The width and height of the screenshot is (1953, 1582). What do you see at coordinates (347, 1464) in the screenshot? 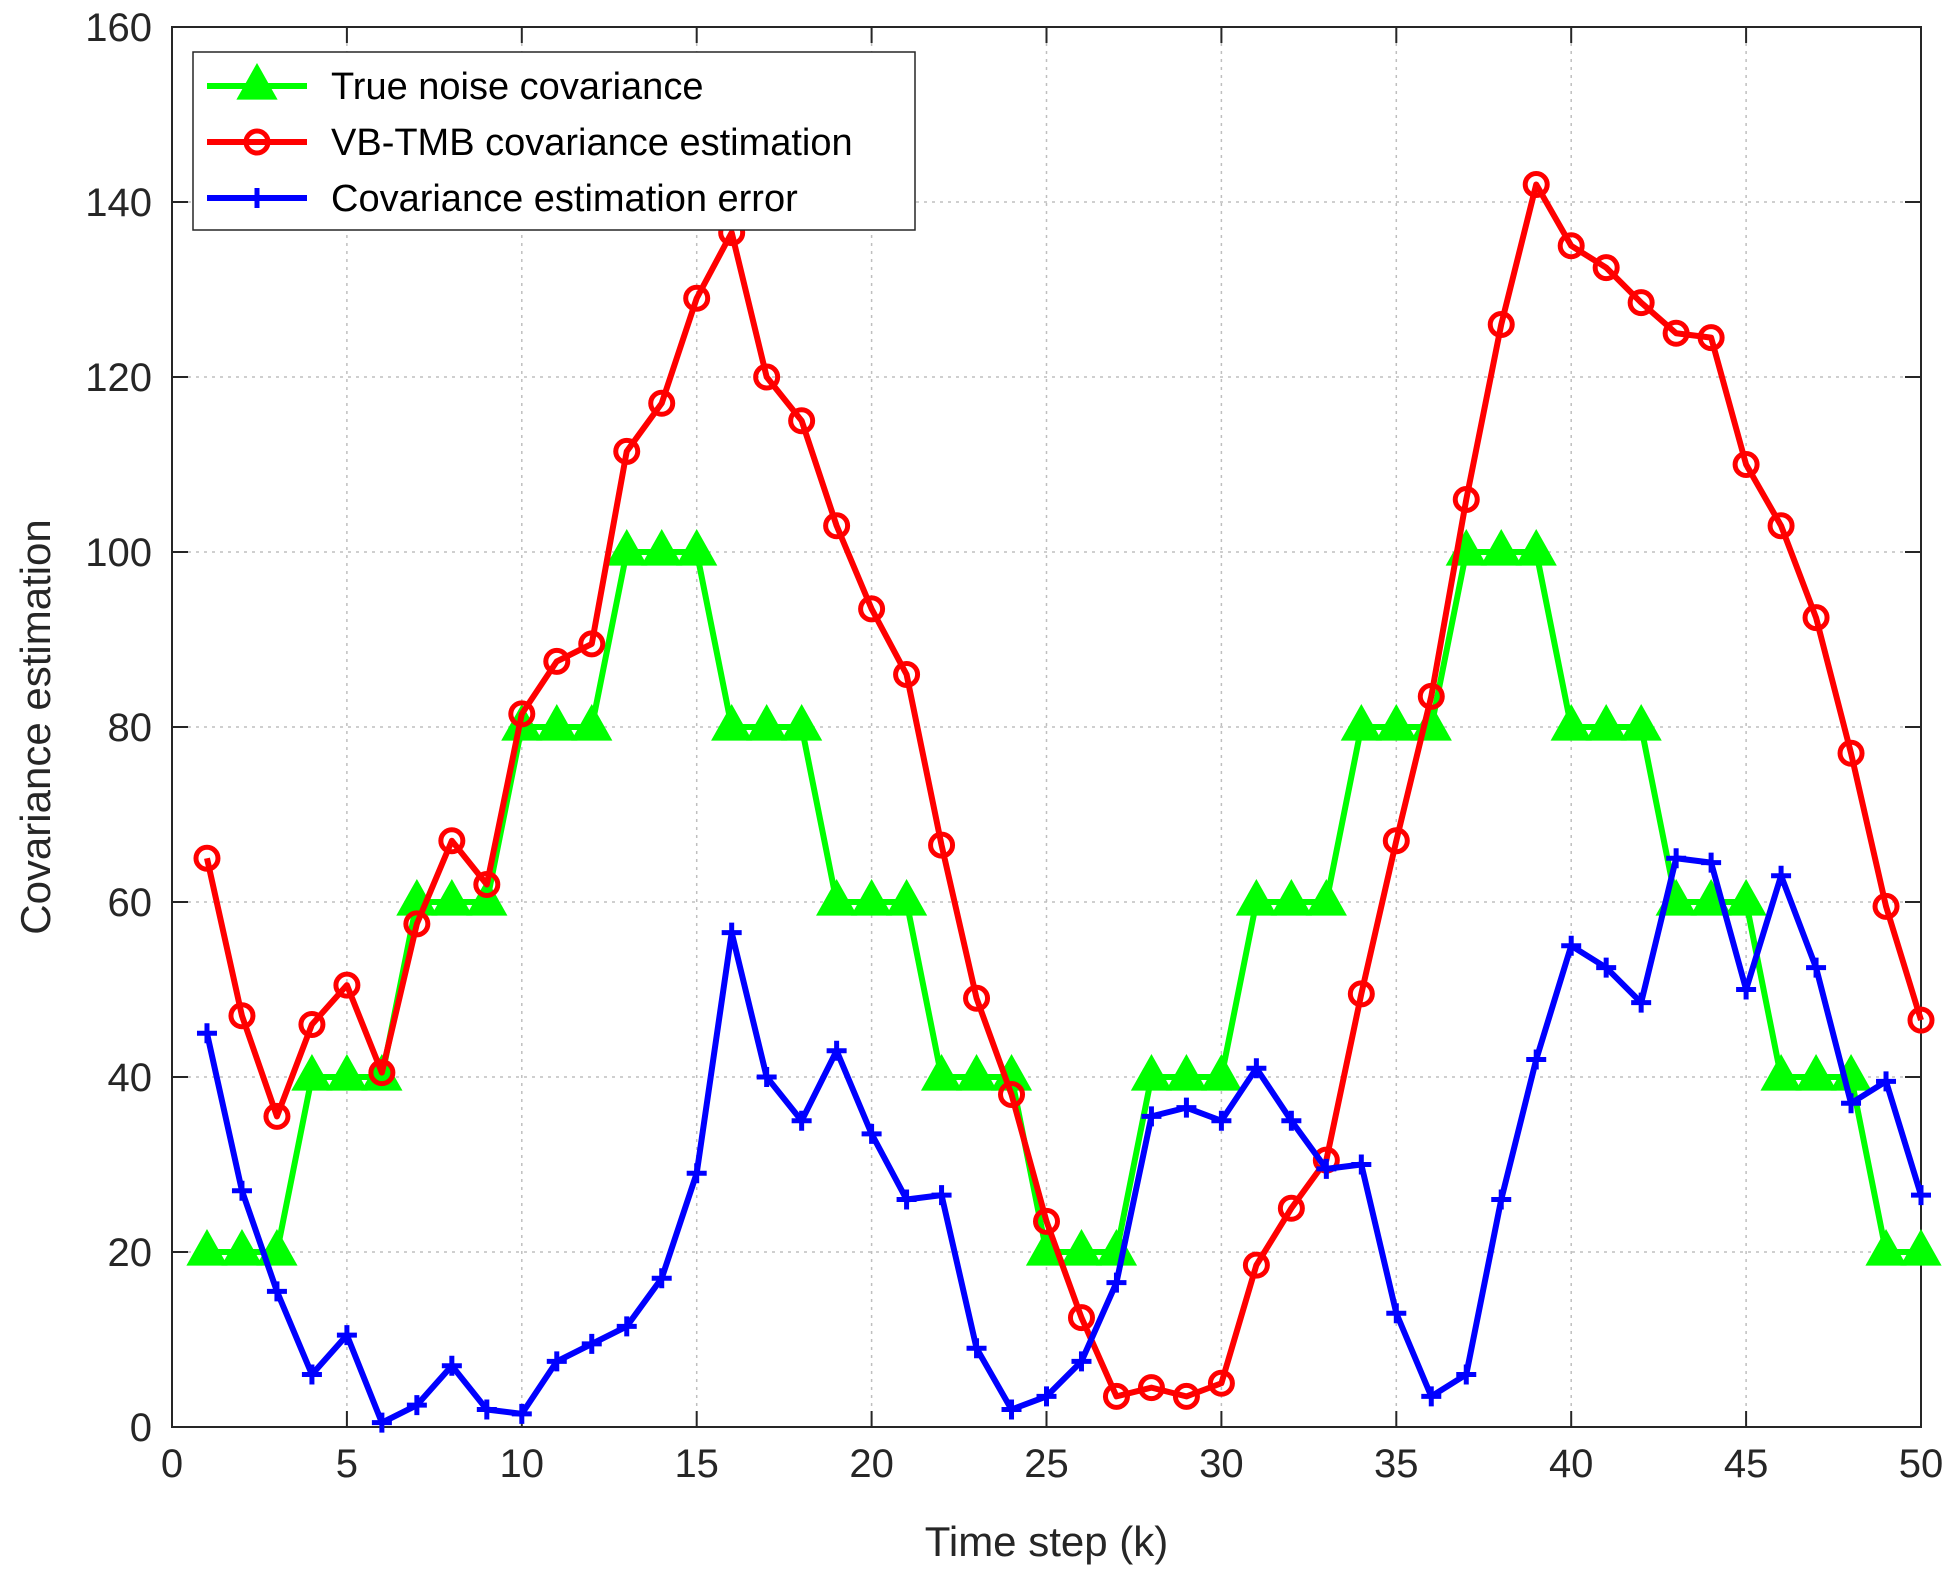
I see `x-tick-label: 5` at bounding box center [347, 1464].